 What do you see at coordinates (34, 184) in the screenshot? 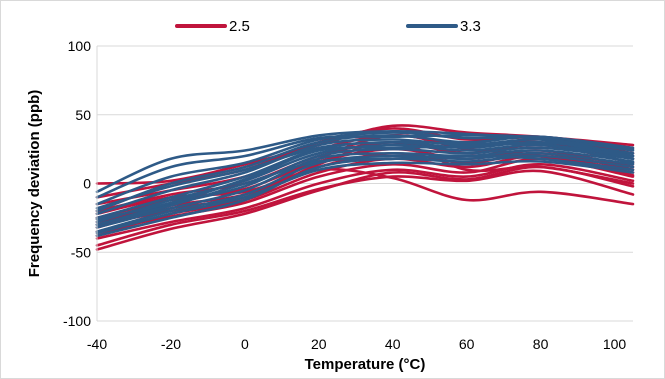
I see `y-axis-title: Frequency deviation (ppb)` at bounding box center [34, 184].